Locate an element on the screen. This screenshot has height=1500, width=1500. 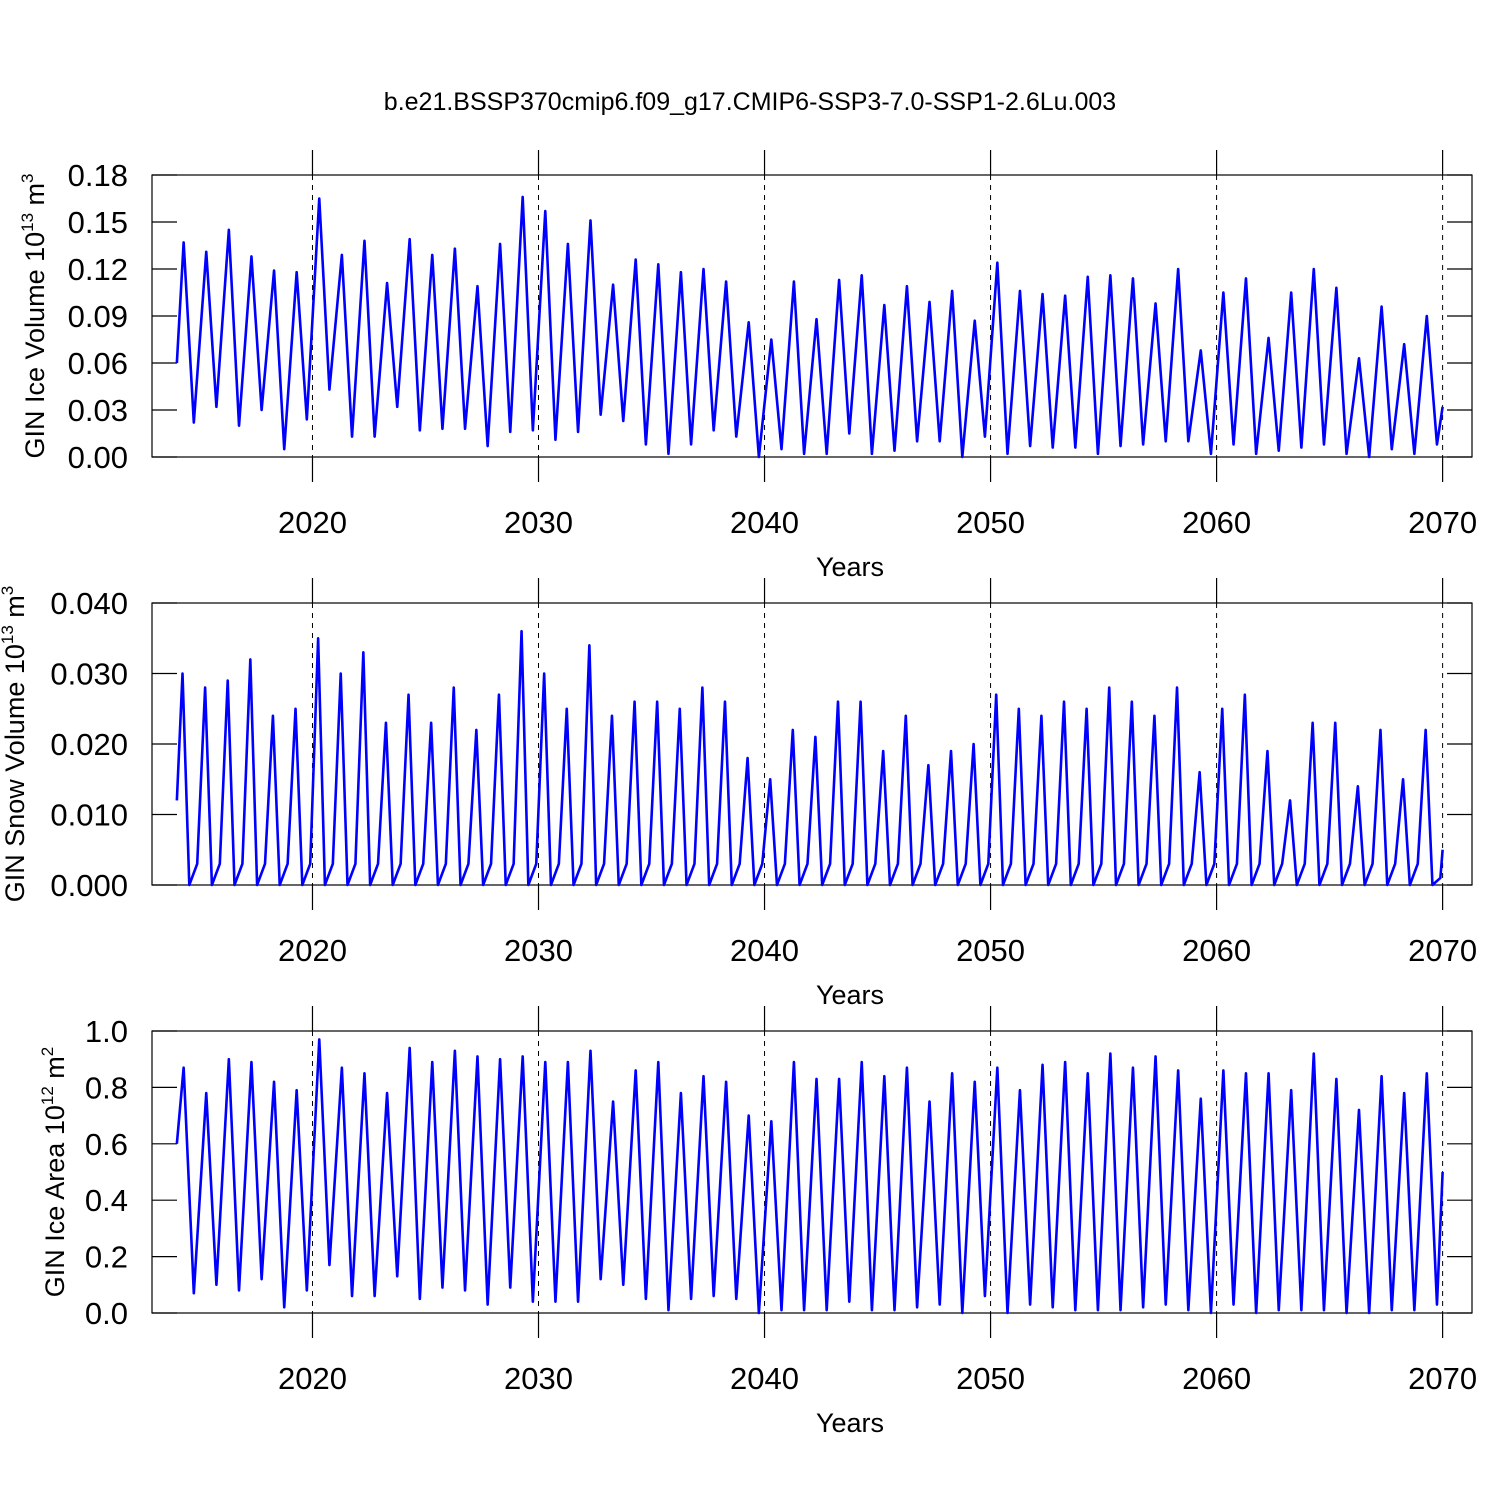
y-tick-label: 0.010 is located at coordinates (89, 815).